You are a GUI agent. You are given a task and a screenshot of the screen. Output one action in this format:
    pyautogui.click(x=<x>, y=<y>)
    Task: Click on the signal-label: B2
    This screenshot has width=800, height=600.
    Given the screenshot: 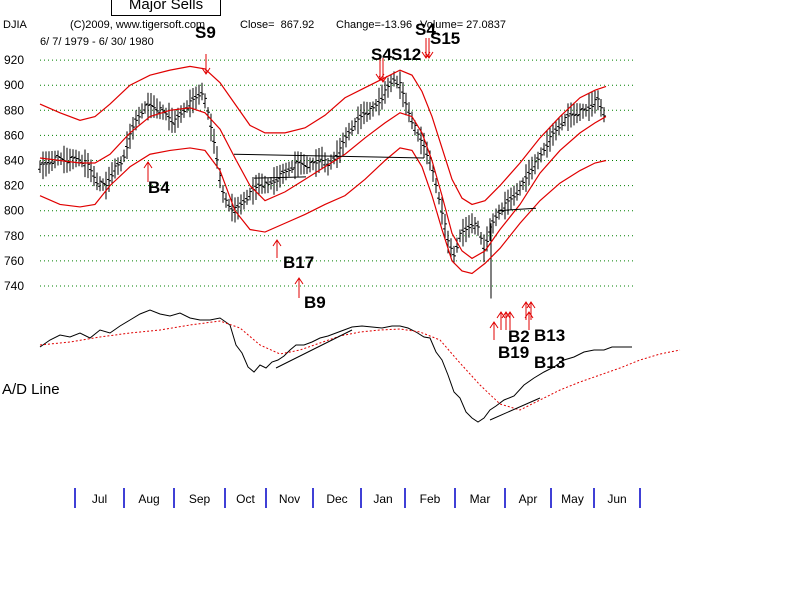 What is the action you would take?
    pyautogui.click(x=519, y=336)
    